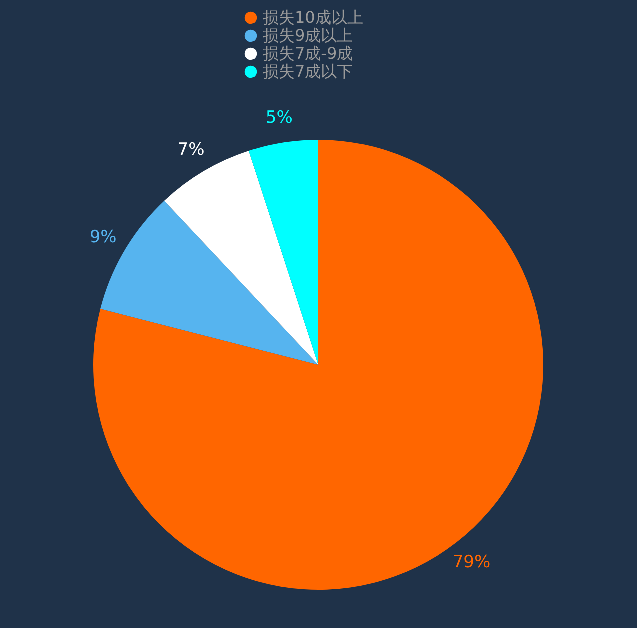  I want to click on pie-slice, so click(283, 252).